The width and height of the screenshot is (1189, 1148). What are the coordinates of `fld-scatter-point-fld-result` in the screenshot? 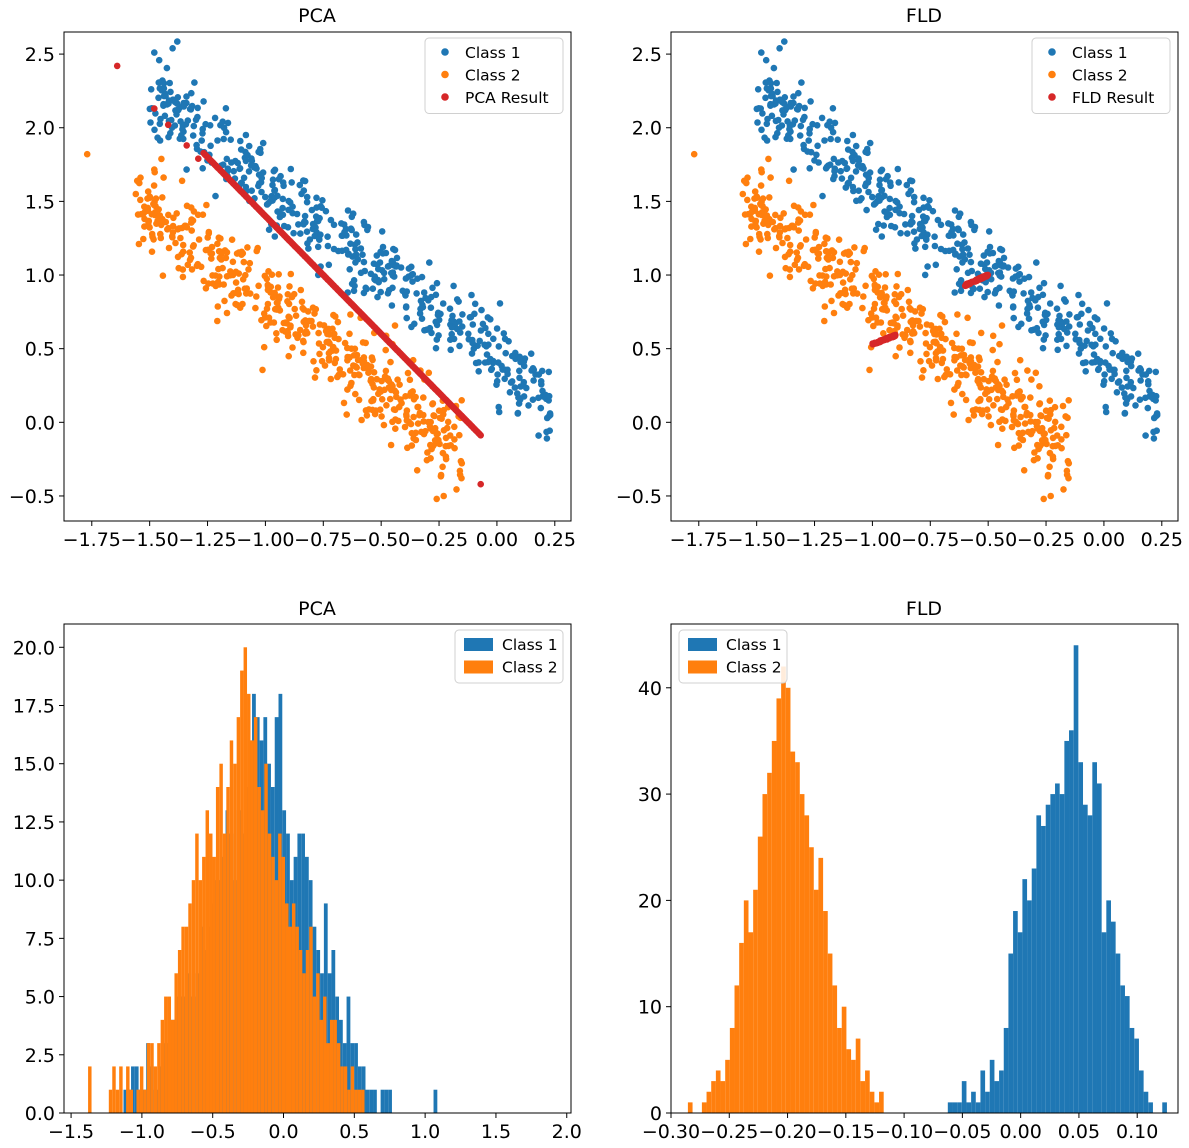 It's located at (879, 342).